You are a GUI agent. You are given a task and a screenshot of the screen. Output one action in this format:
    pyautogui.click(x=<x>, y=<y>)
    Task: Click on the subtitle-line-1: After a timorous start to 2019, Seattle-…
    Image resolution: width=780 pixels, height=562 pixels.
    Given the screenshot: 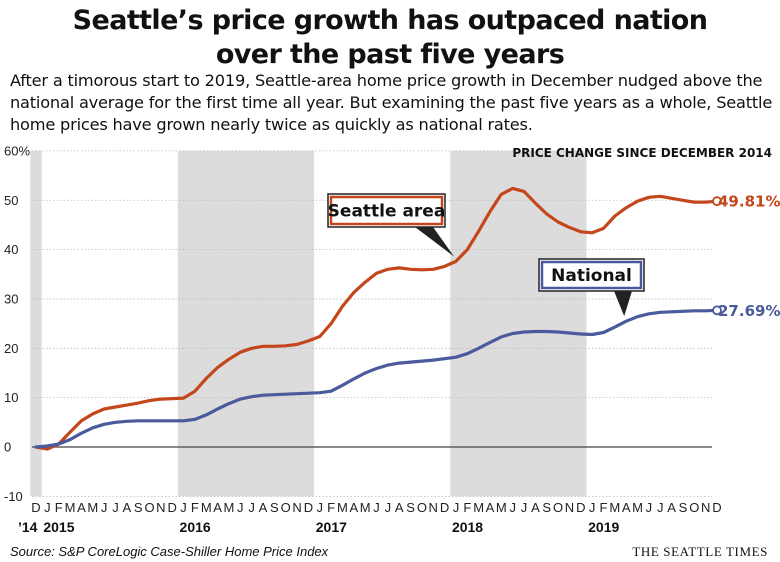 What is the action you would take?
    pyautogui.click(x=386, y=80)
    